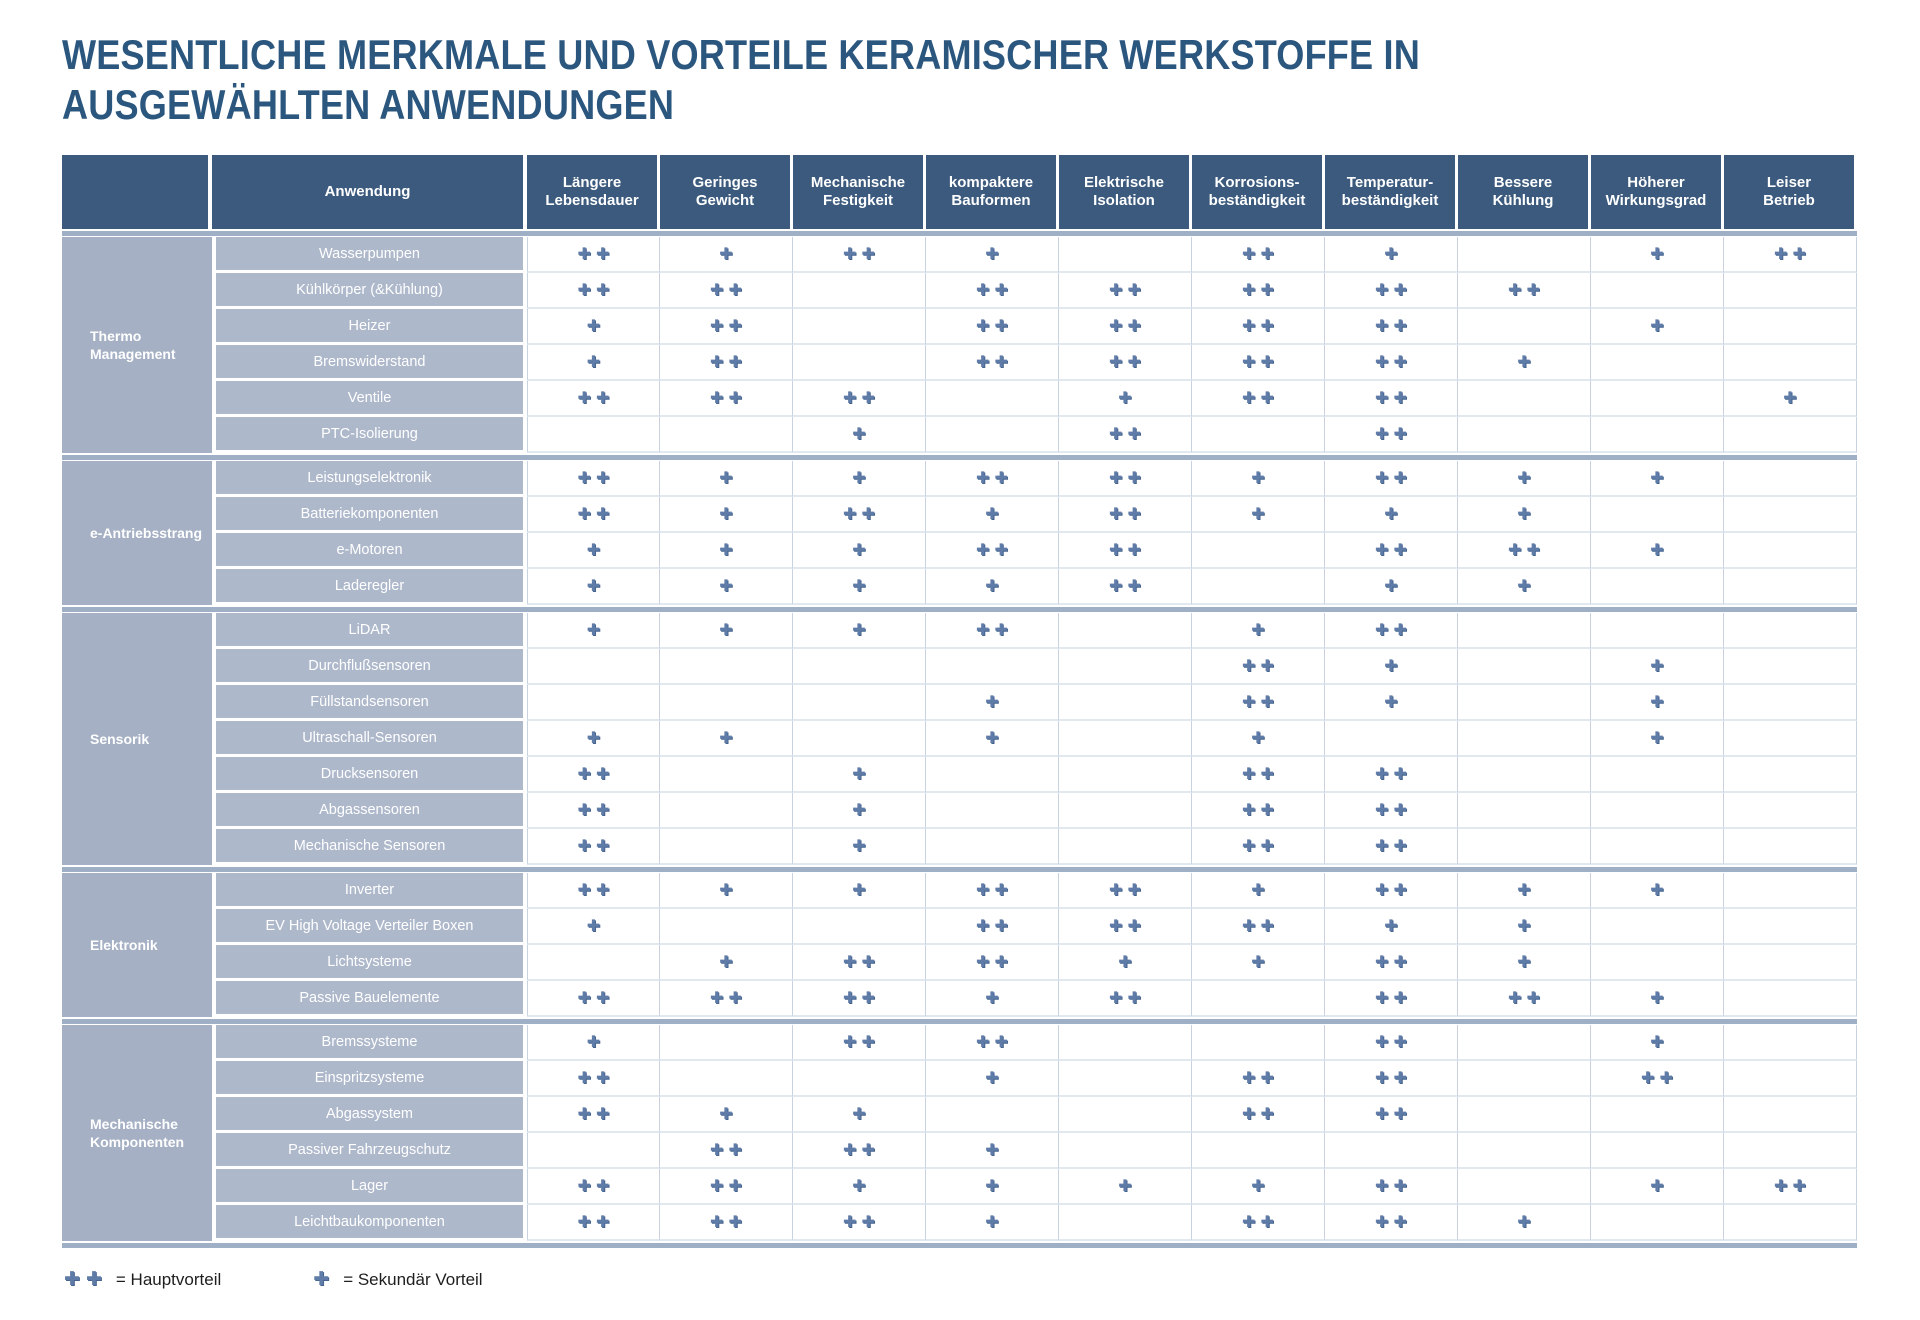  What do you see at coordinates (369, 255) in the screenshot?
I see `row-label: Wasserpumpen` at bounding box center [369, 255].